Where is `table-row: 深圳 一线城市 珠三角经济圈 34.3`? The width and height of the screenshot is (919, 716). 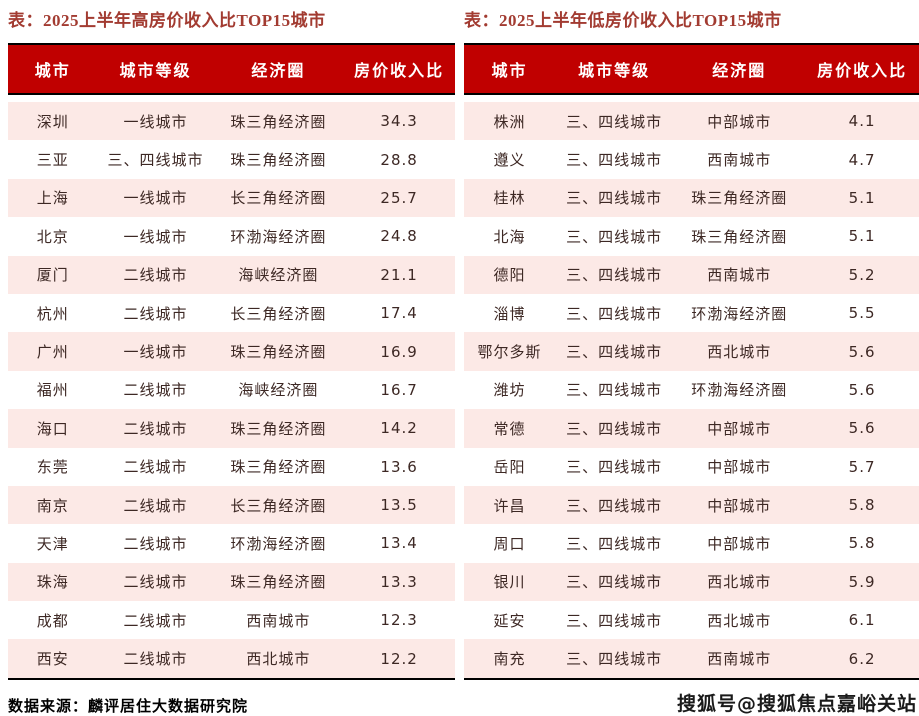
table-row: 深圳 一线城市 珠三角经济圈 34.3 is located at coordinates (231, 121).